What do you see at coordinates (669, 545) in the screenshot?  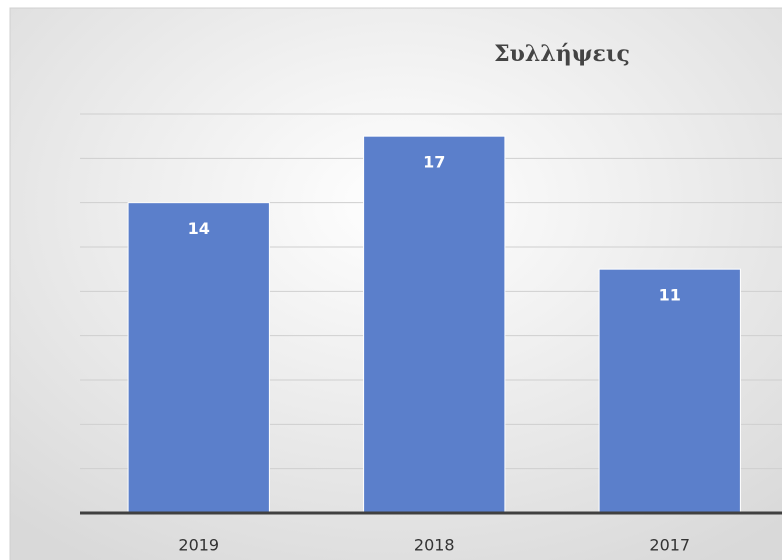 I see `x-tick-label: 2017` at bounding box center [669, 545].